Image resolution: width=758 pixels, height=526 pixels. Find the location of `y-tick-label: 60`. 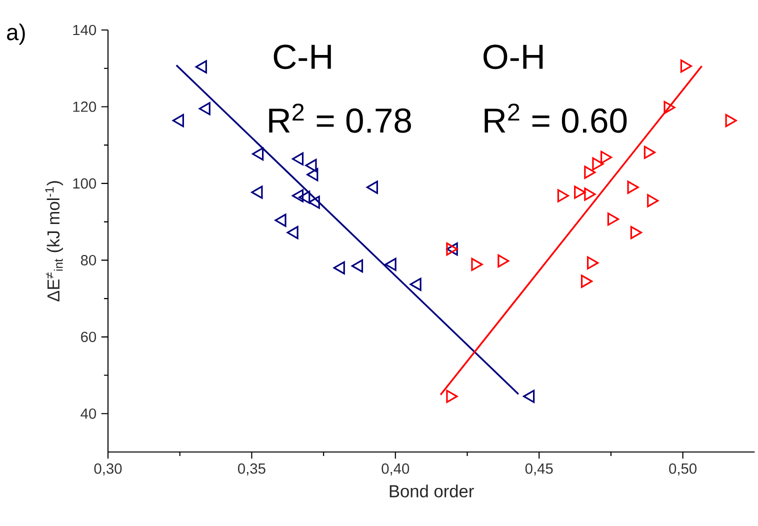

y-tick-label: 60 is located at coordinates (88, 337).